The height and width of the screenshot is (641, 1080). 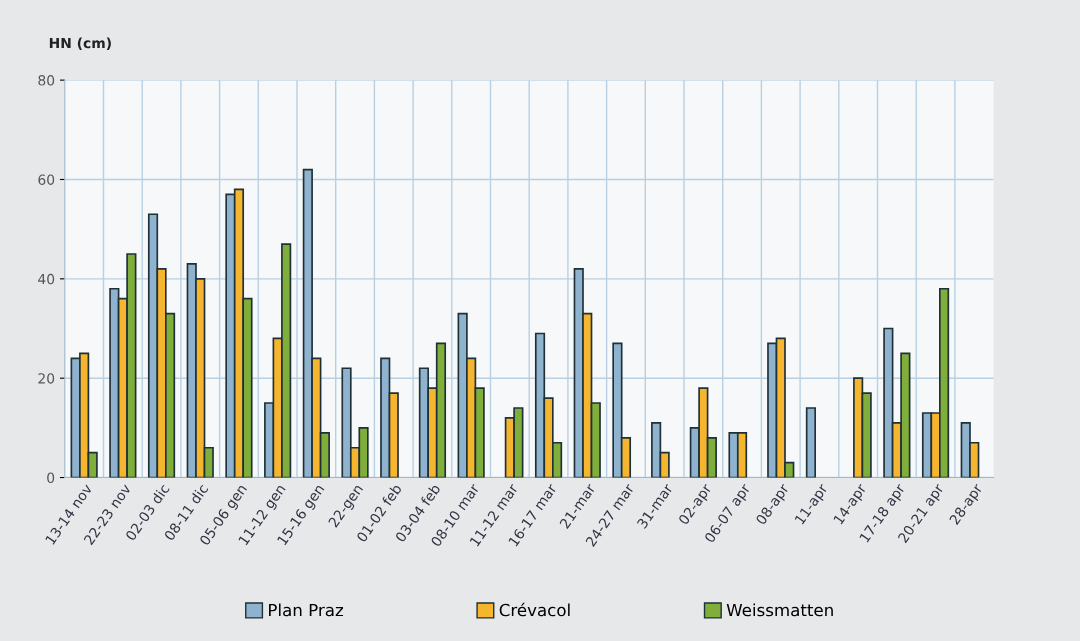 I want to click on y-tick-label: 80, so click(x=46, y=80).